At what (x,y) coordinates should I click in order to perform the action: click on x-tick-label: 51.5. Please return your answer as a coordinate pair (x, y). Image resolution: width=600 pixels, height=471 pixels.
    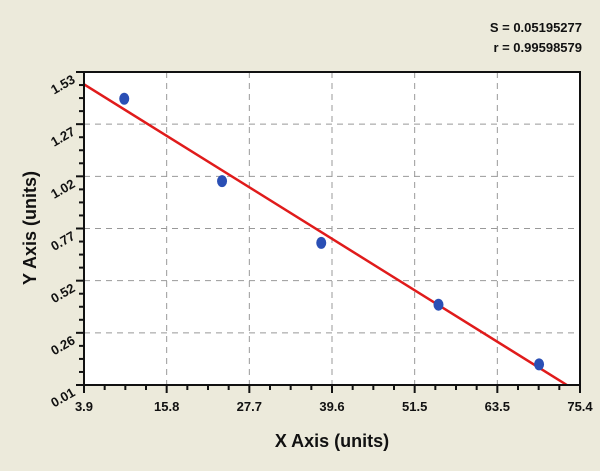
    Looking at the image, I should click on (414, 406).